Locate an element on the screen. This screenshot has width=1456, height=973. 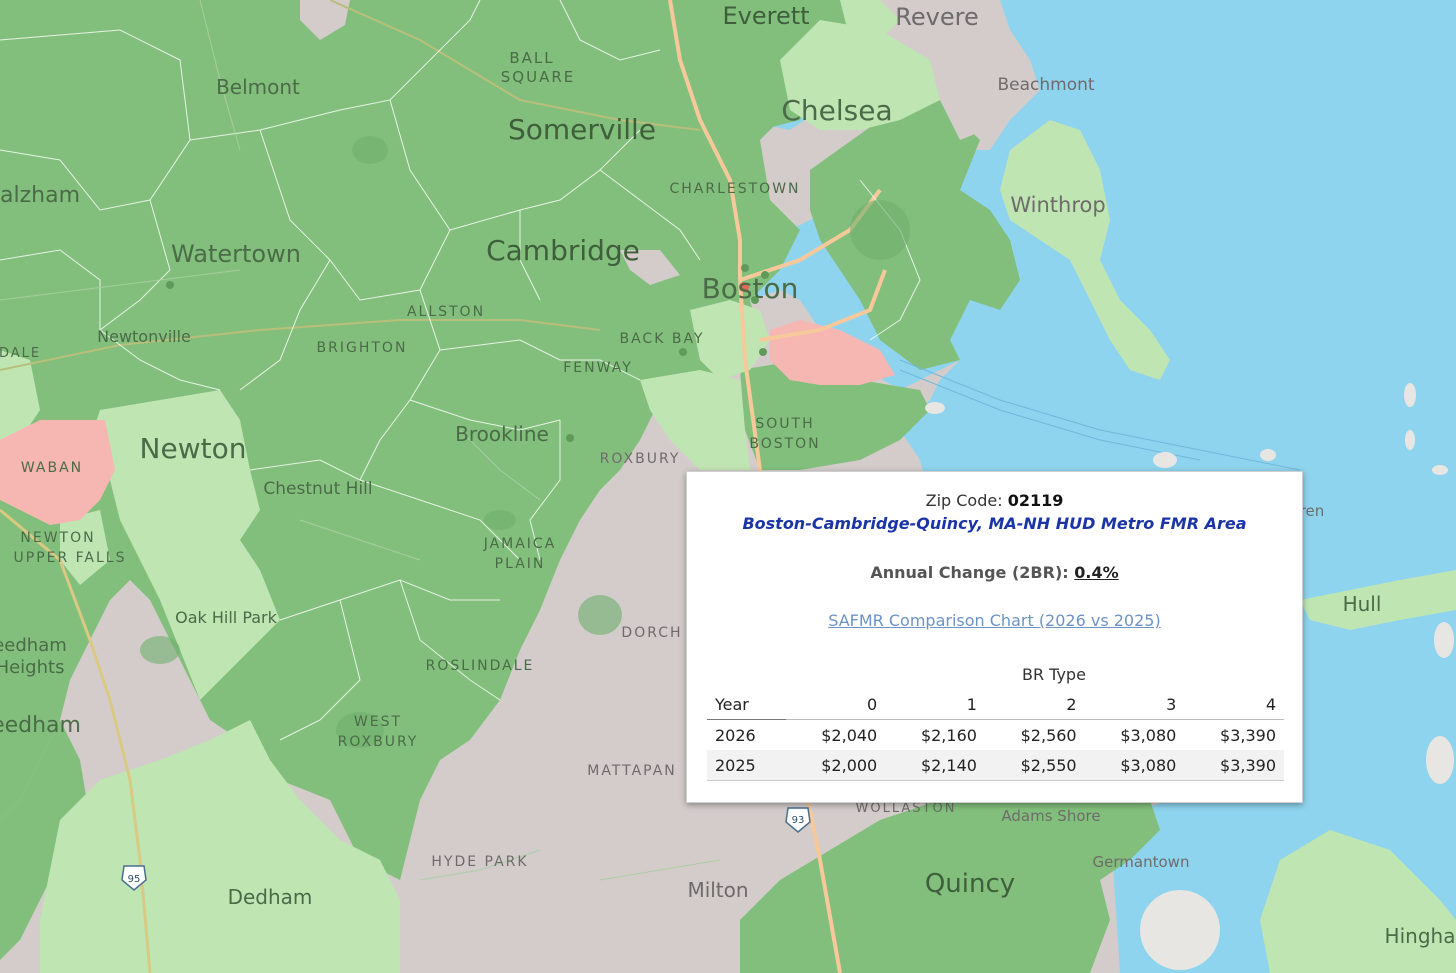
zone-dark-green-south-boston is located at coordinates (835, 415).